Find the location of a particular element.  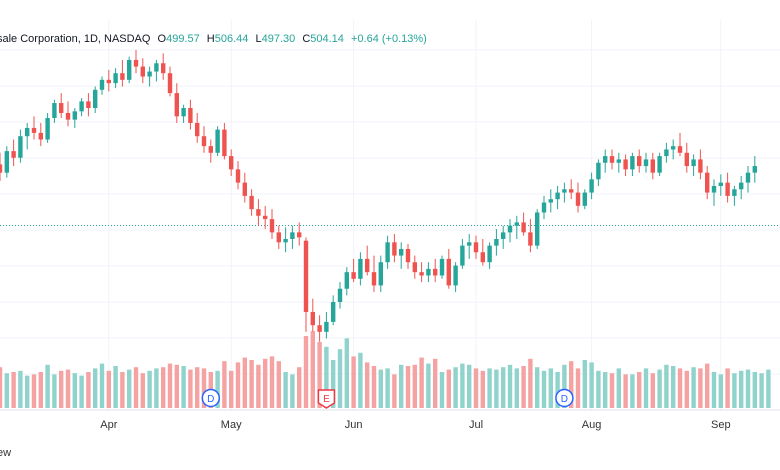

event-marker: E is located at coordinates (326, 399).